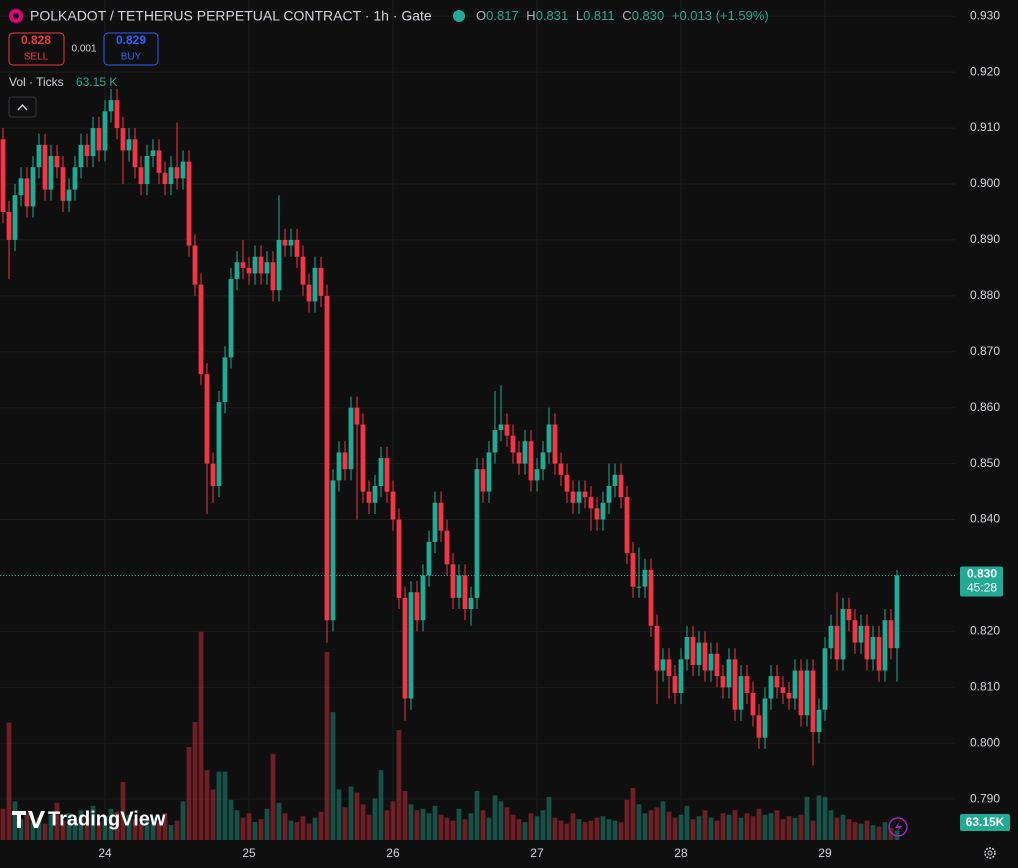  I want to click on settings-button, so click(990, 853).